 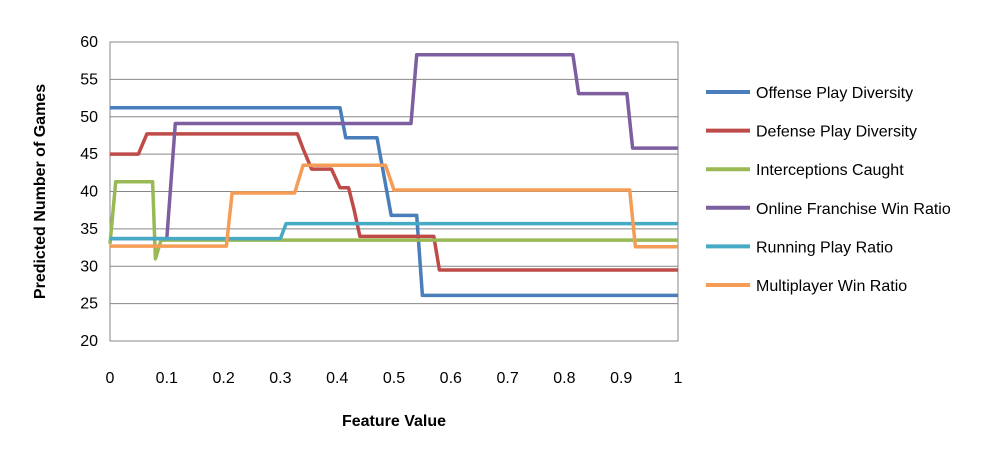 I want to click on y-axis-tick-labels: 20 25 30 35 40 45 50 55 60, so click(x=89, y=192).